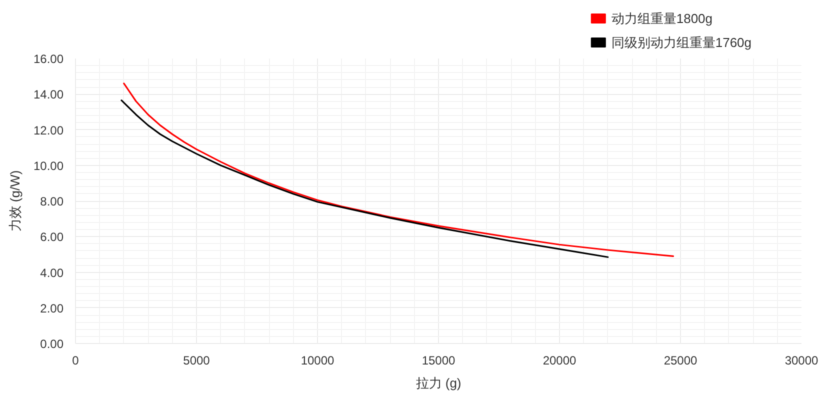  What do you see at coordinates (48, 59) in the screenshot?
I see `y-tick-label: 16.00` at bounding box center [48, 59].